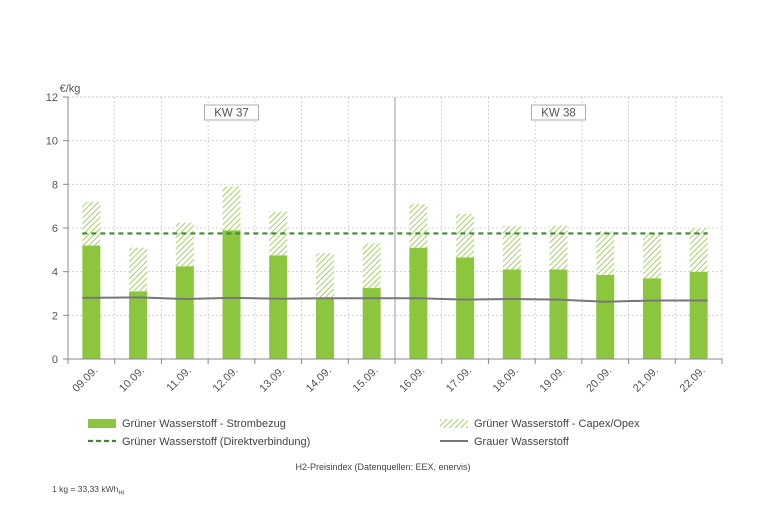  I want to click on x-tick-label: 21.09., so click(646, 380).